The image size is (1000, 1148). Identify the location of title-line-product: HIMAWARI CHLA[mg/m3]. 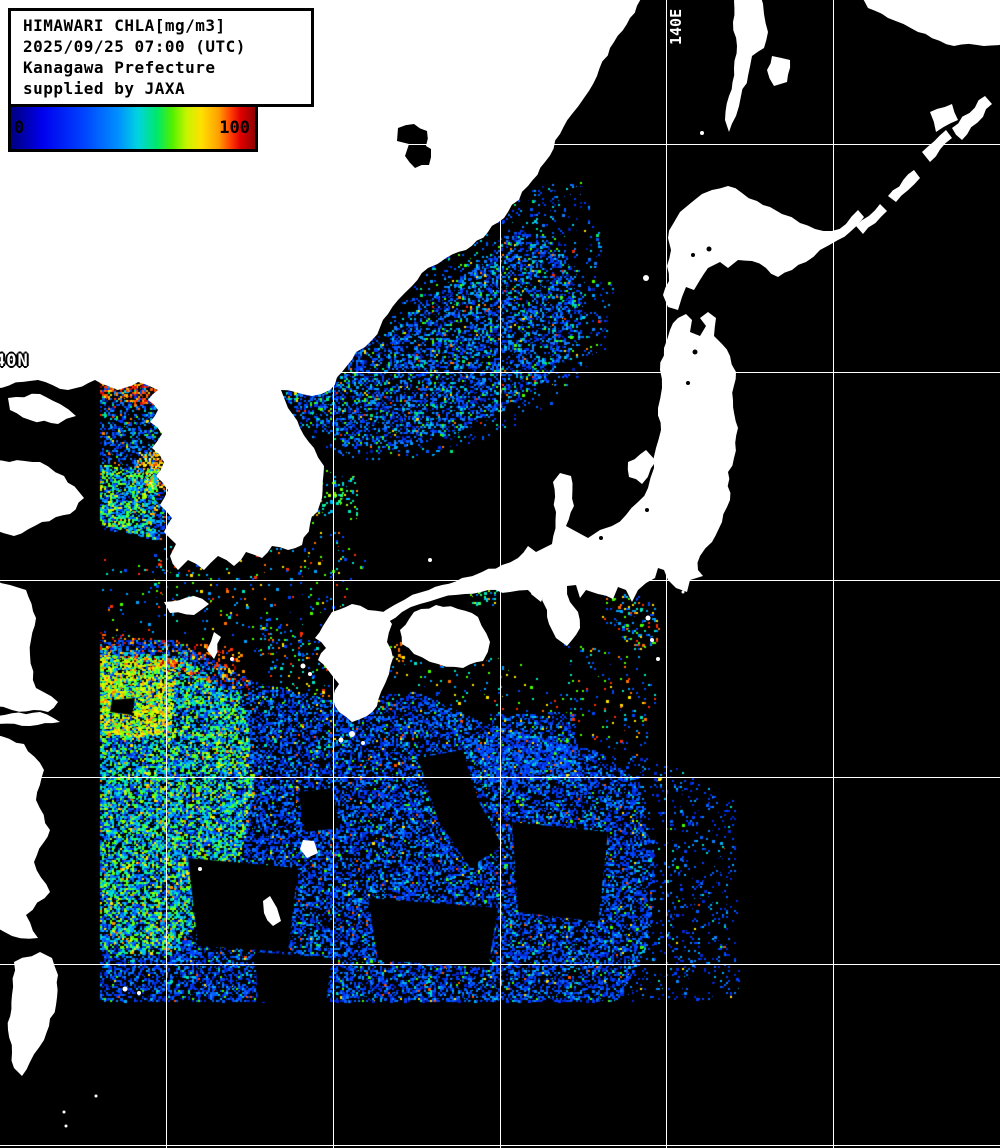
(124, 25).